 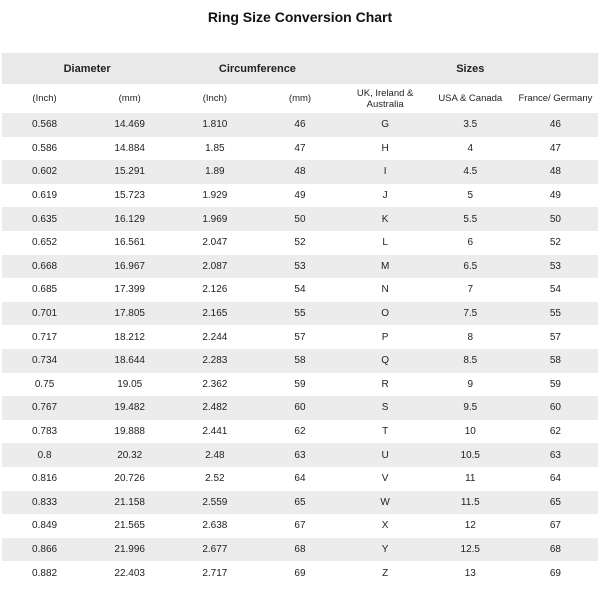 I want to click on cell-france-size: 49, so click(x=555, y=196).